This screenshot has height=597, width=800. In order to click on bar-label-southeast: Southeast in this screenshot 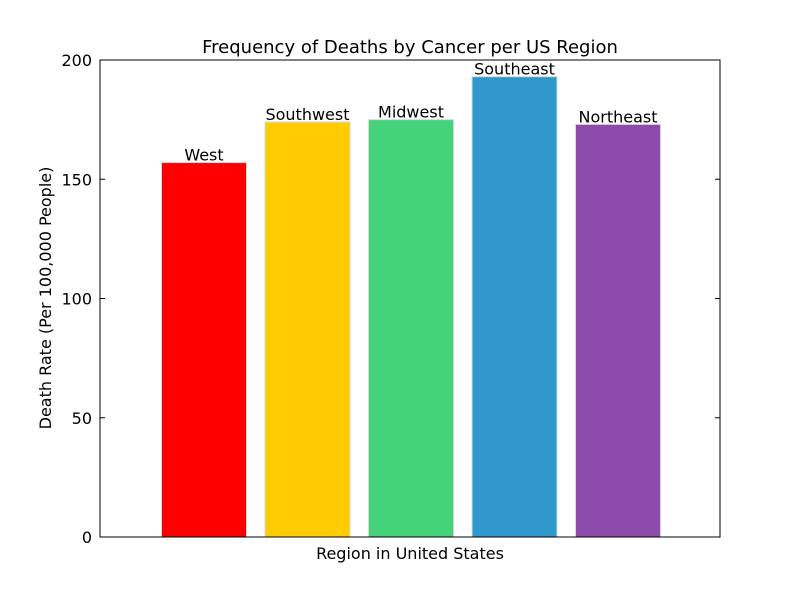, I will do `click(514, 69)`.